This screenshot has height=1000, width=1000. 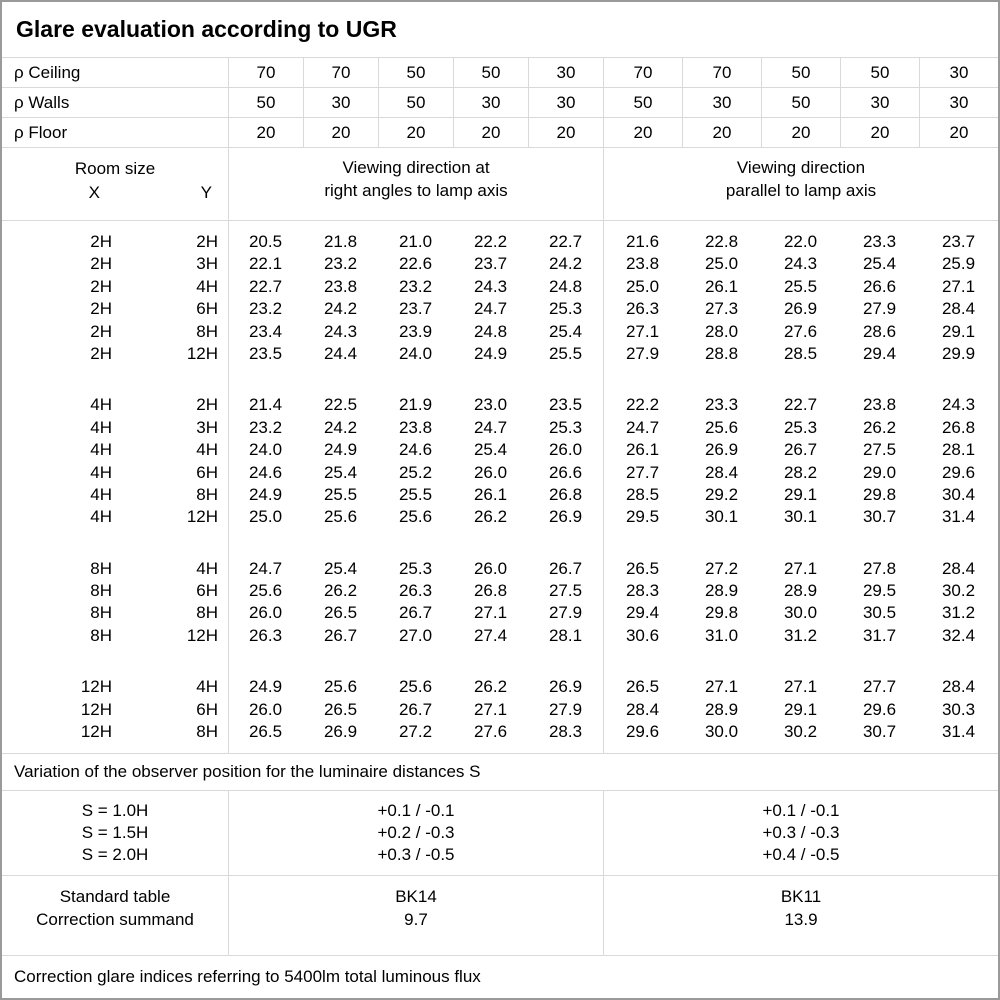 I want to click on ugr-value-right-angles: 27.5, so click(x=565, y=591).